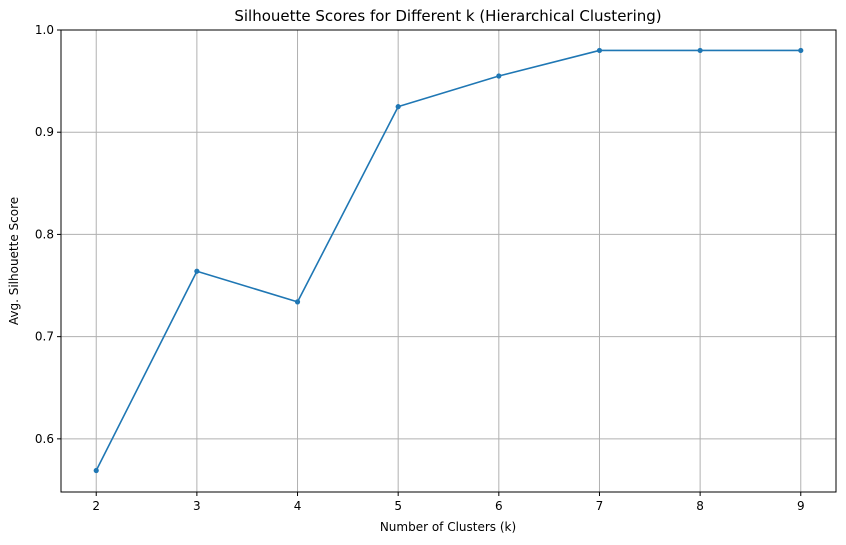 The width and height of the screenshot is (846, 545). I want to click on x-tick-label: 5, so click(398, 506).